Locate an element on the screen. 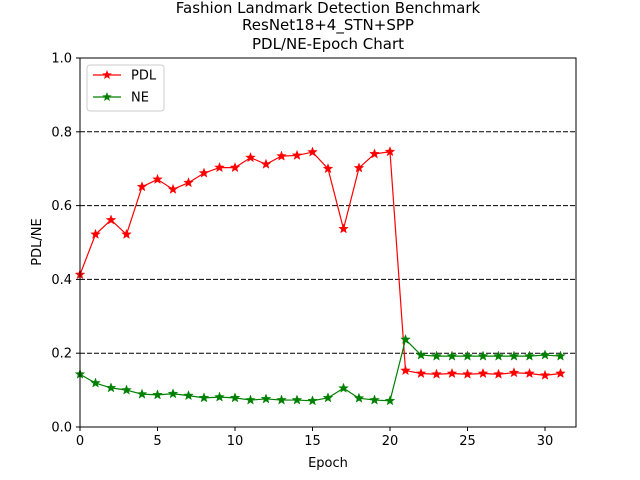 This screenshot has height=480, width=640. y-tick-label: 0.6 is located at coordinates (61, 206).